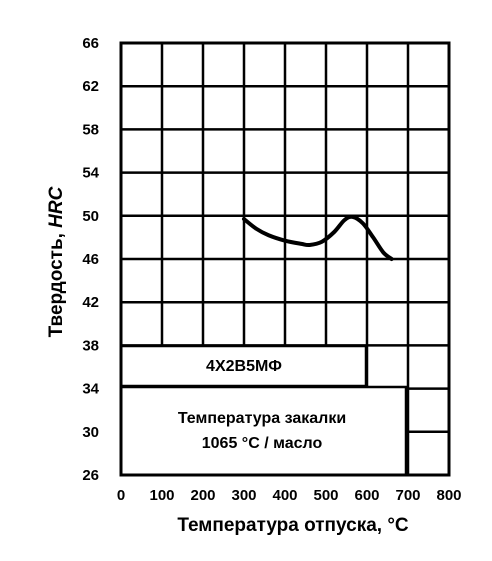 This screenshot has height=561, width=492. What do you see at coordinates (448, 495) in the screenshot?
I see `x-tick-label: 800` at bounding box center [448, 495].